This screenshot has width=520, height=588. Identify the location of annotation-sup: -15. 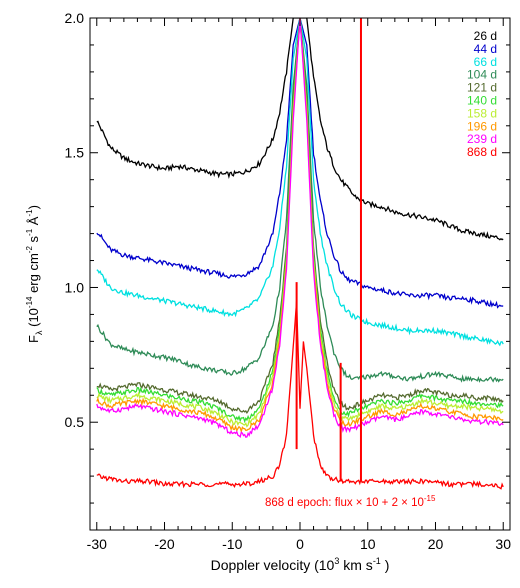
(430, 498).